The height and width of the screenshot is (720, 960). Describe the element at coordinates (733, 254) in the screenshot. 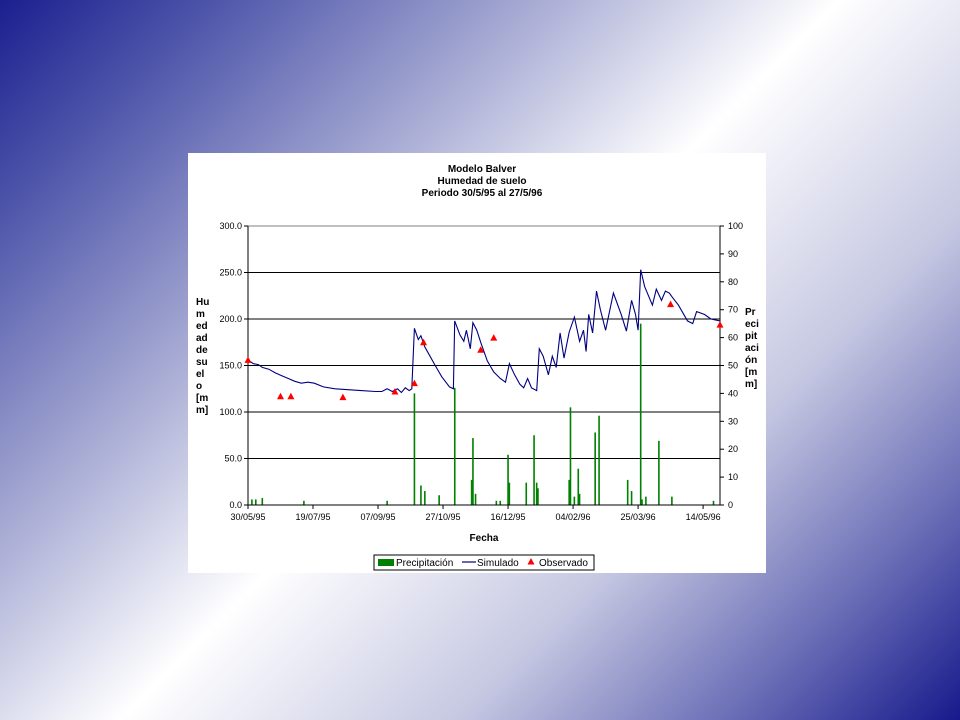

I see `y2-tick-label: 90` at that location.